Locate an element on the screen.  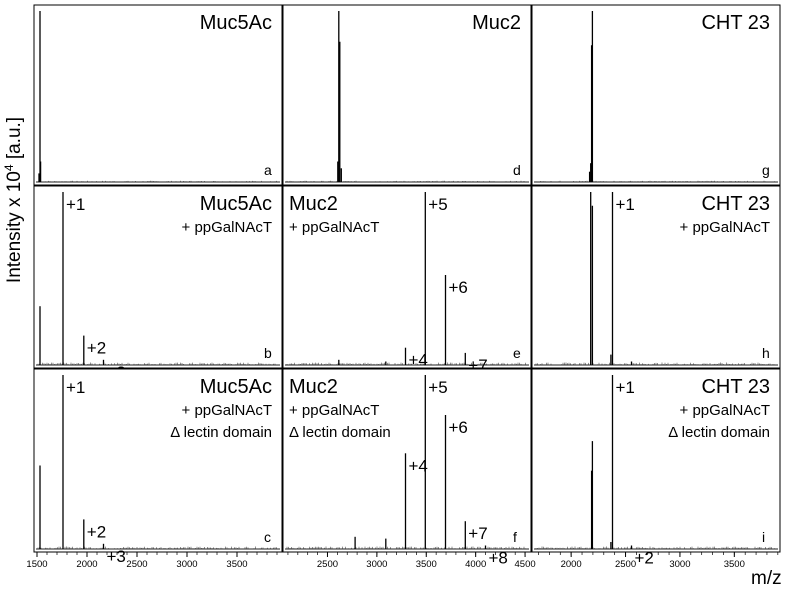
spectrum-panel-i: +1 +2 CHT 23 + ppGalNAcT Δ lectin domain i is located at coordinates (656, 468).